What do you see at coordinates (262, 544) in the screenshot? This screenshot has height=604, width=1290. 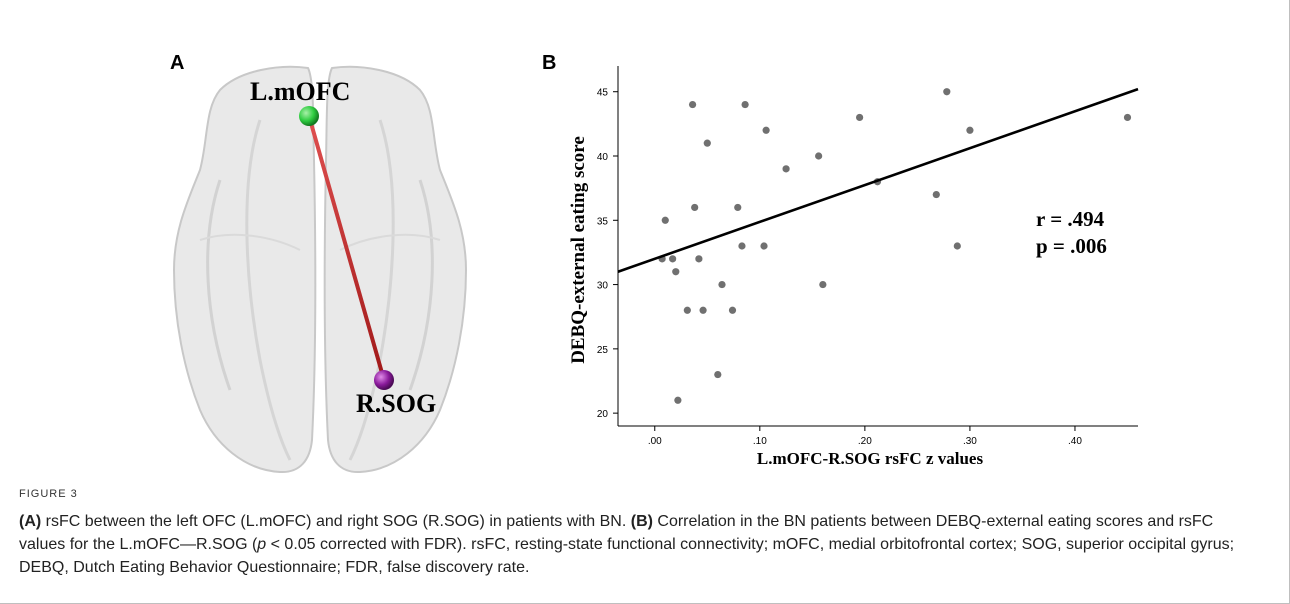 I see `caption-p-symbol: p` at bounding box center [262, 544].